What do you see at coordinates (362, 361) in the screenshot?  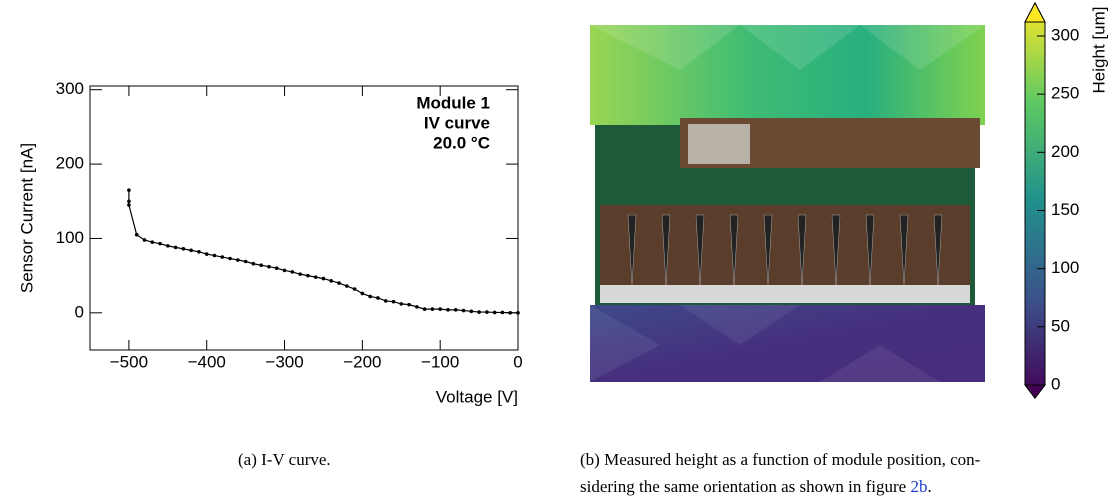 I see `x-tick-label: −200` at bounding box center [362, 361].